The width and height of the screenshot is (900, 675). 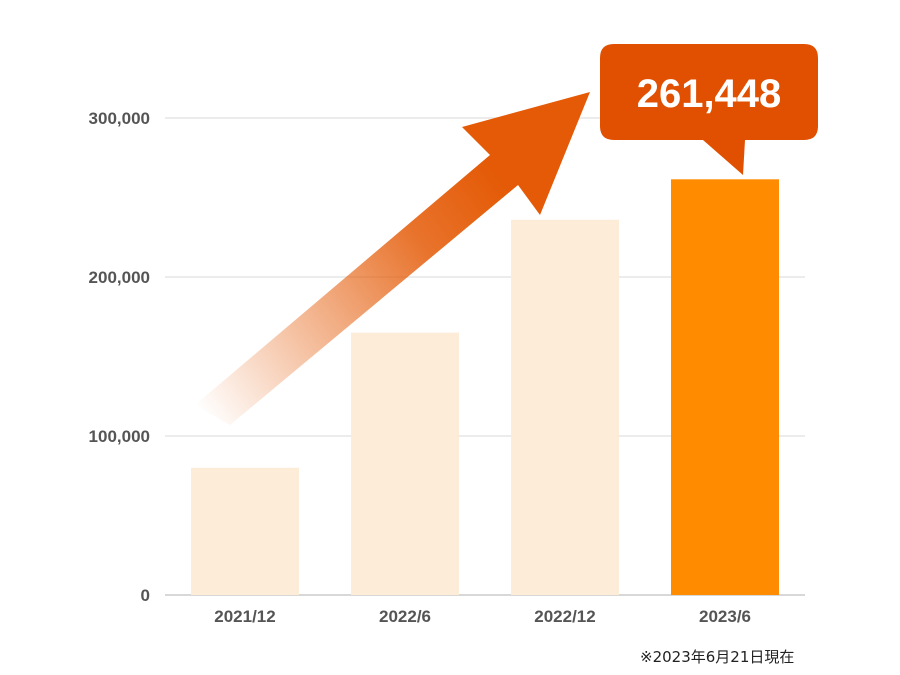 What do you see at coordinates (564, 616) in the screenshot?
I see `x-tick-label: 2022/12` at bounding box center [564, 616].